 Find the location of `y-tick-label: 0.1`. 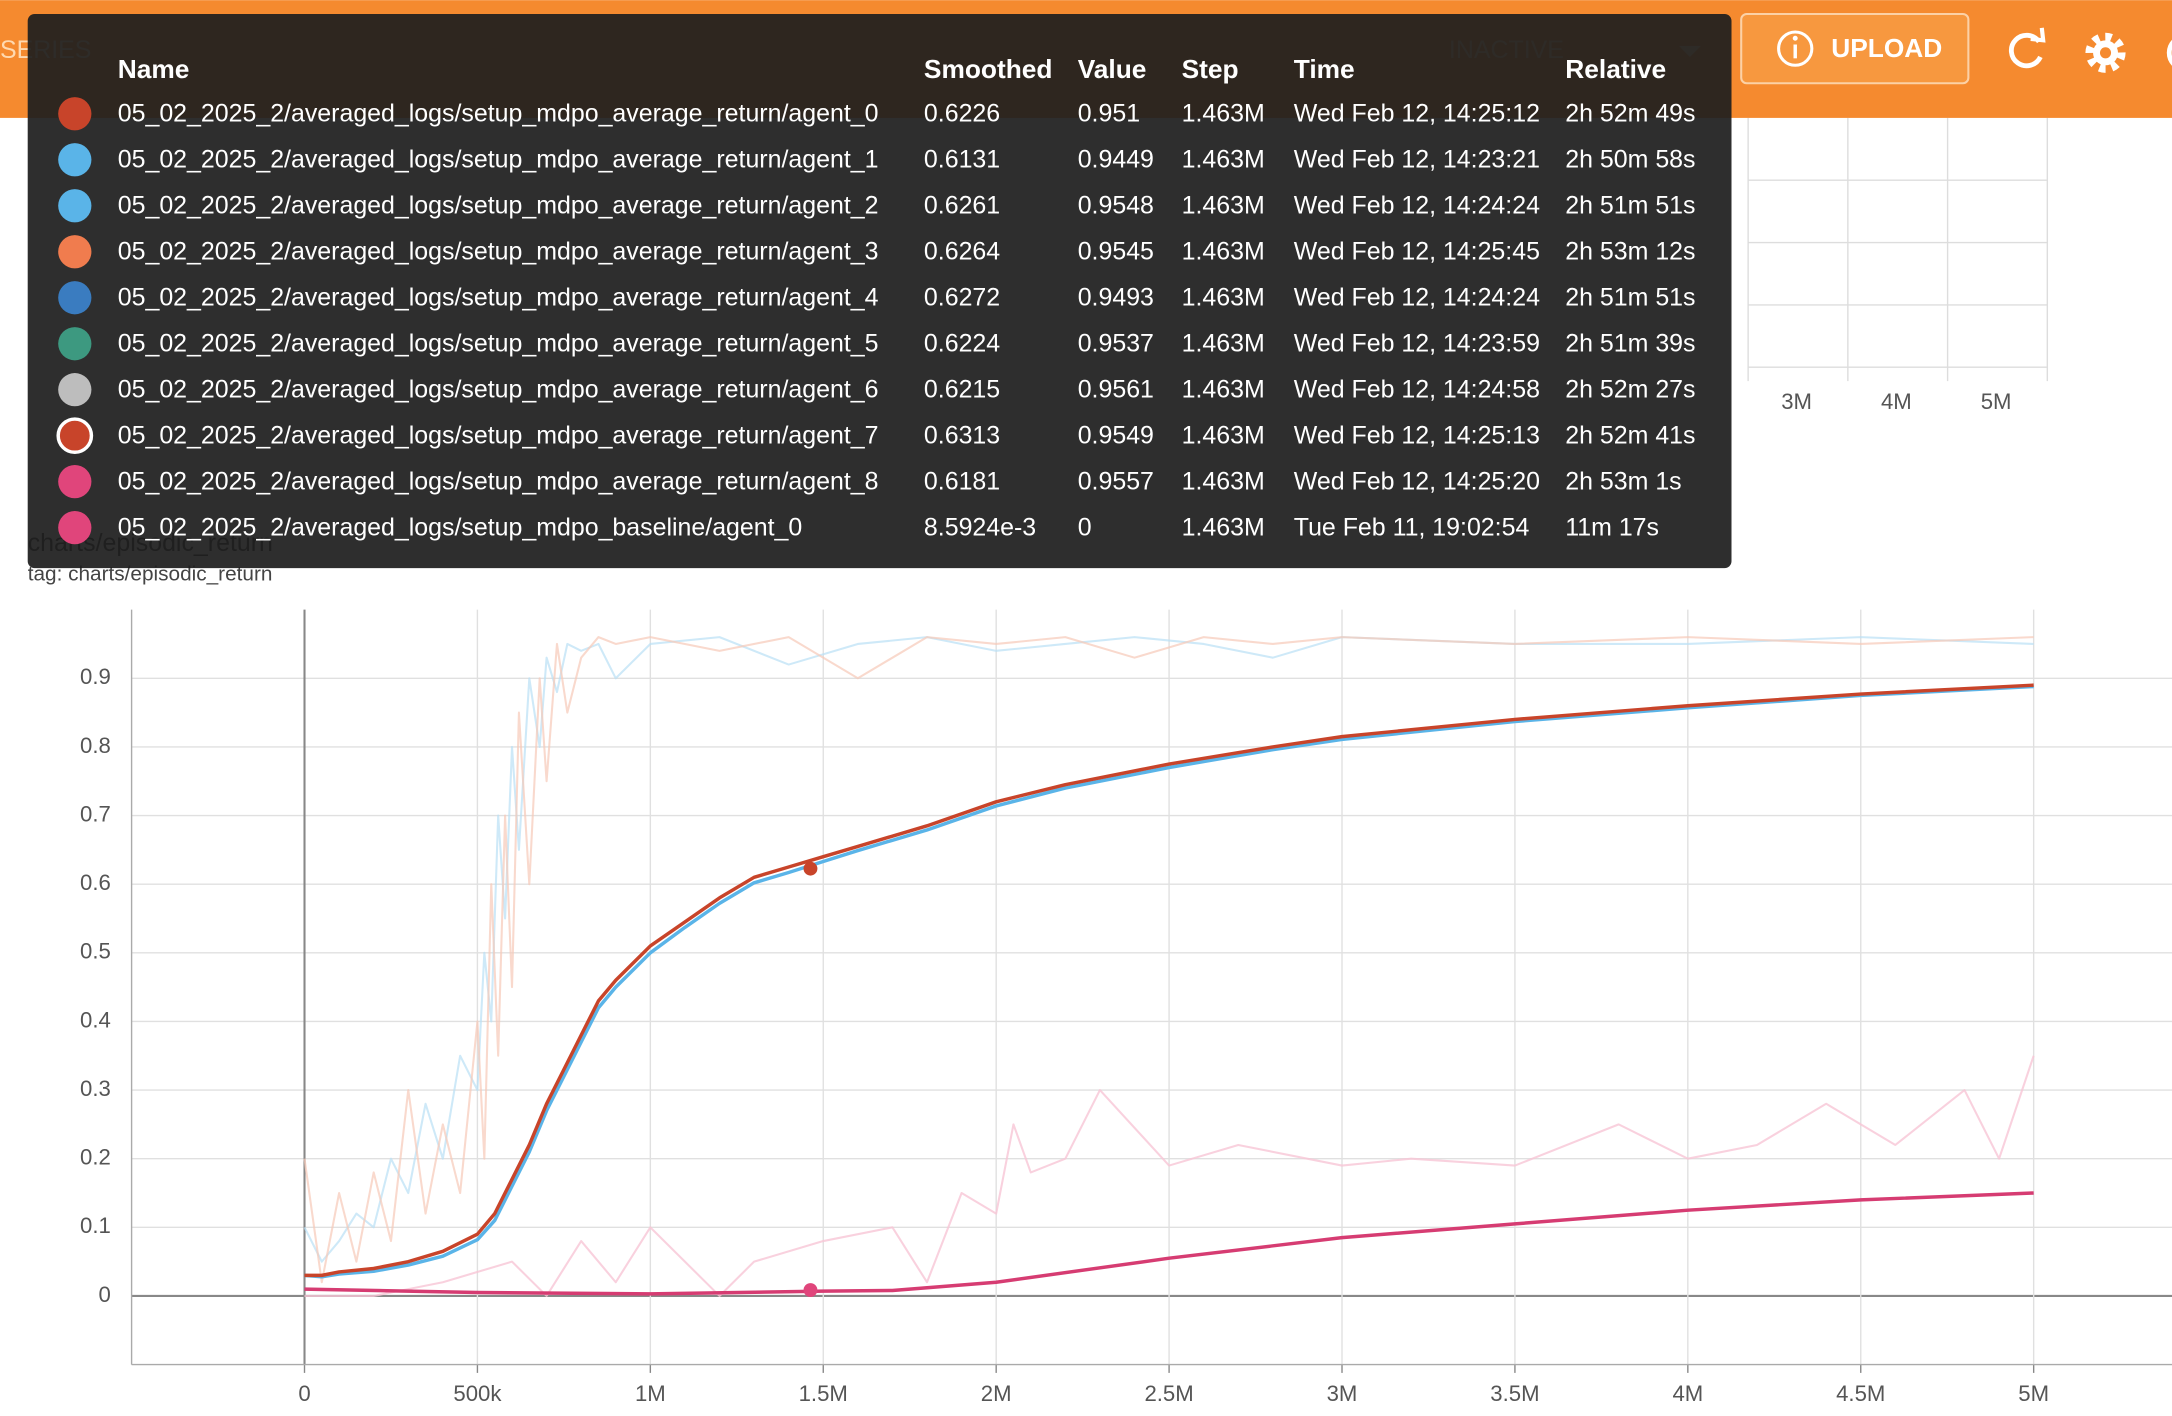

y-tick-label: 0.1 is located at coordinates (95, 1225).